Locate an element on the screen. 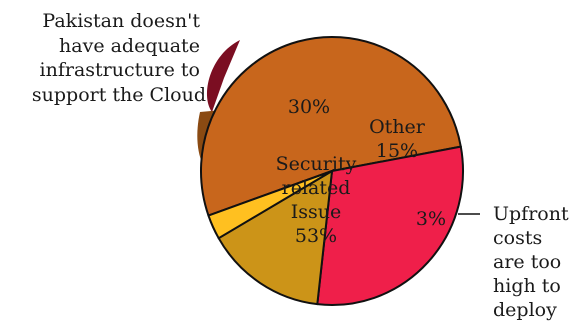  callout-left-line: Pakistan doesn't is located at coordinates (121, 21).